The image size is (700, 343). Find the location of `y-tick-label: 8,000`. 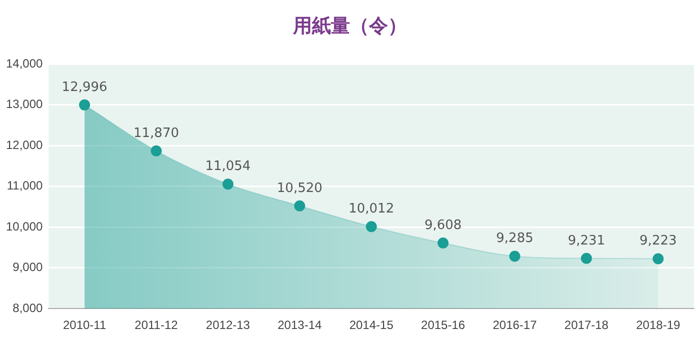

y-tick-label: 8,000 is located at coordinates (28, 307).